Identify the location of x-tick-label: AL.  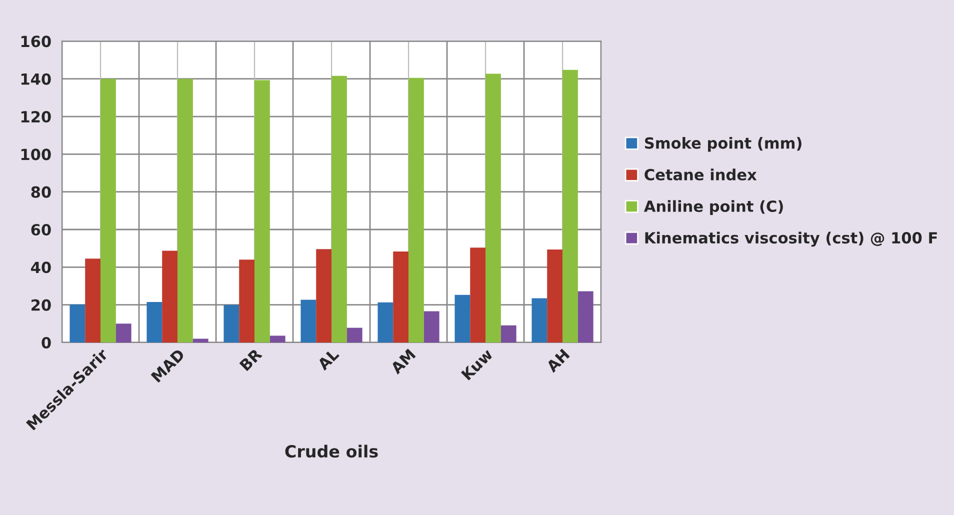
(328, 359).